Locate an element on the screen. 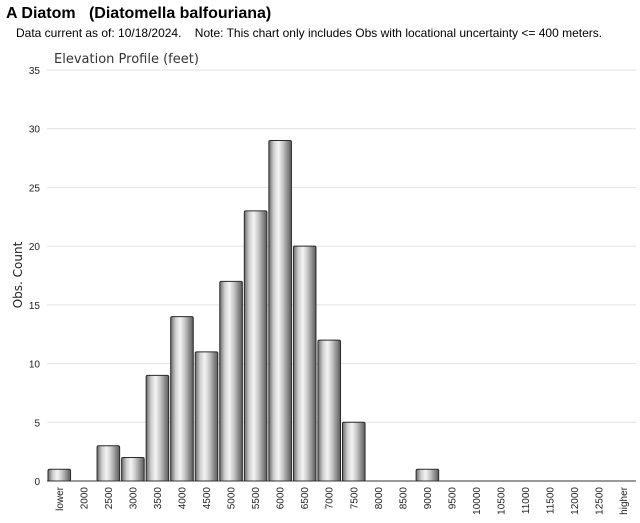  y-tick-label: 15 is located at coordinates (35, 306).